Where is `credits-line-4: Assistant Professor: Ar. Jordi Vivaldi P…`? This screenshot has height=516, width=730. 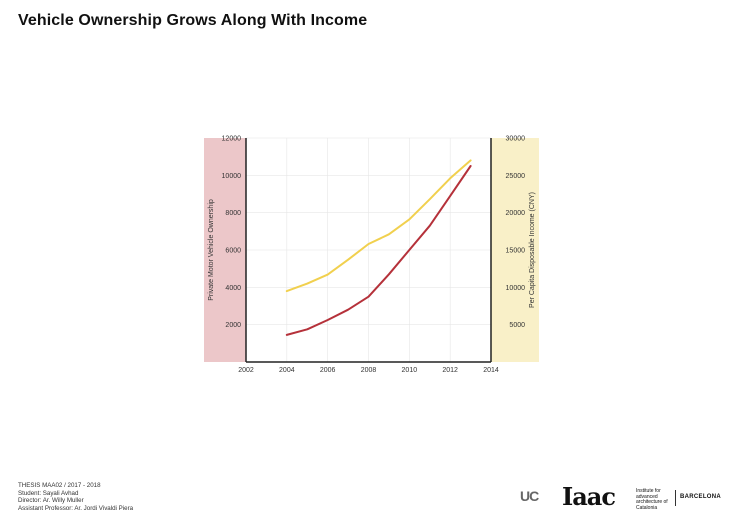 credits-line-4: Assistant Professor: Ar. Jordi Vivaldi P… is located at coordinates (76, 508).